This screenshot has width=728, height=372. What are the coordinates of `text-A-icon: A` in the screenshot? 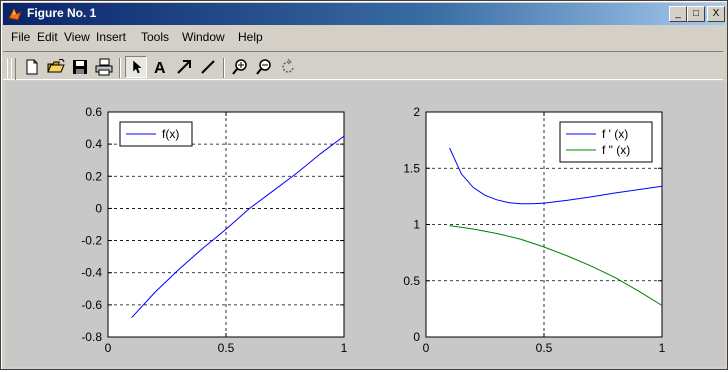 It's located at (160, 67).